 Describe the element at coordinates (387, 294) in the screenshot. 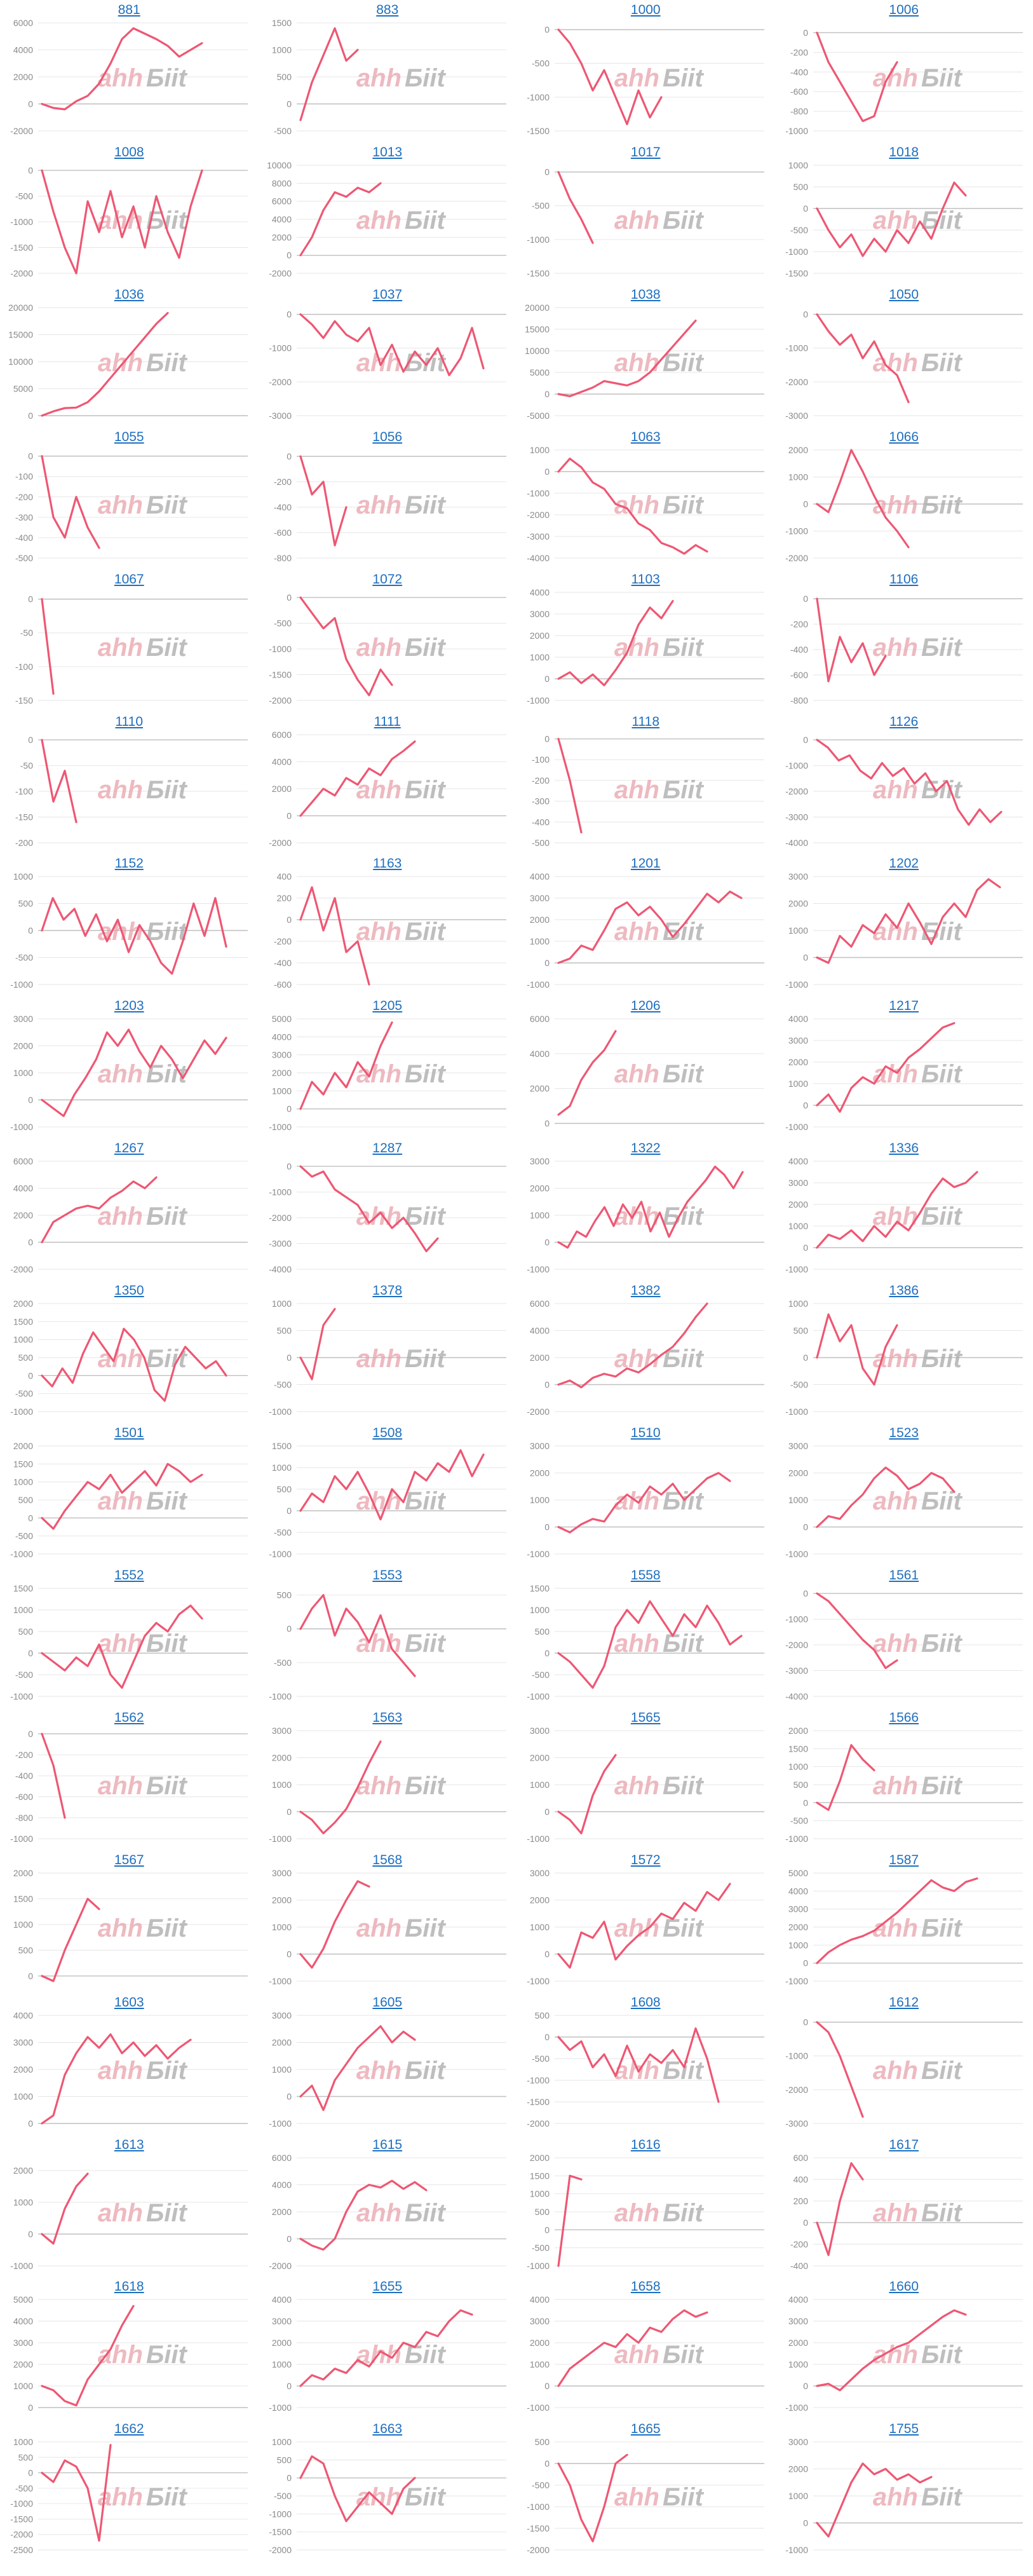

I see `chart-title: 1037` at that location.